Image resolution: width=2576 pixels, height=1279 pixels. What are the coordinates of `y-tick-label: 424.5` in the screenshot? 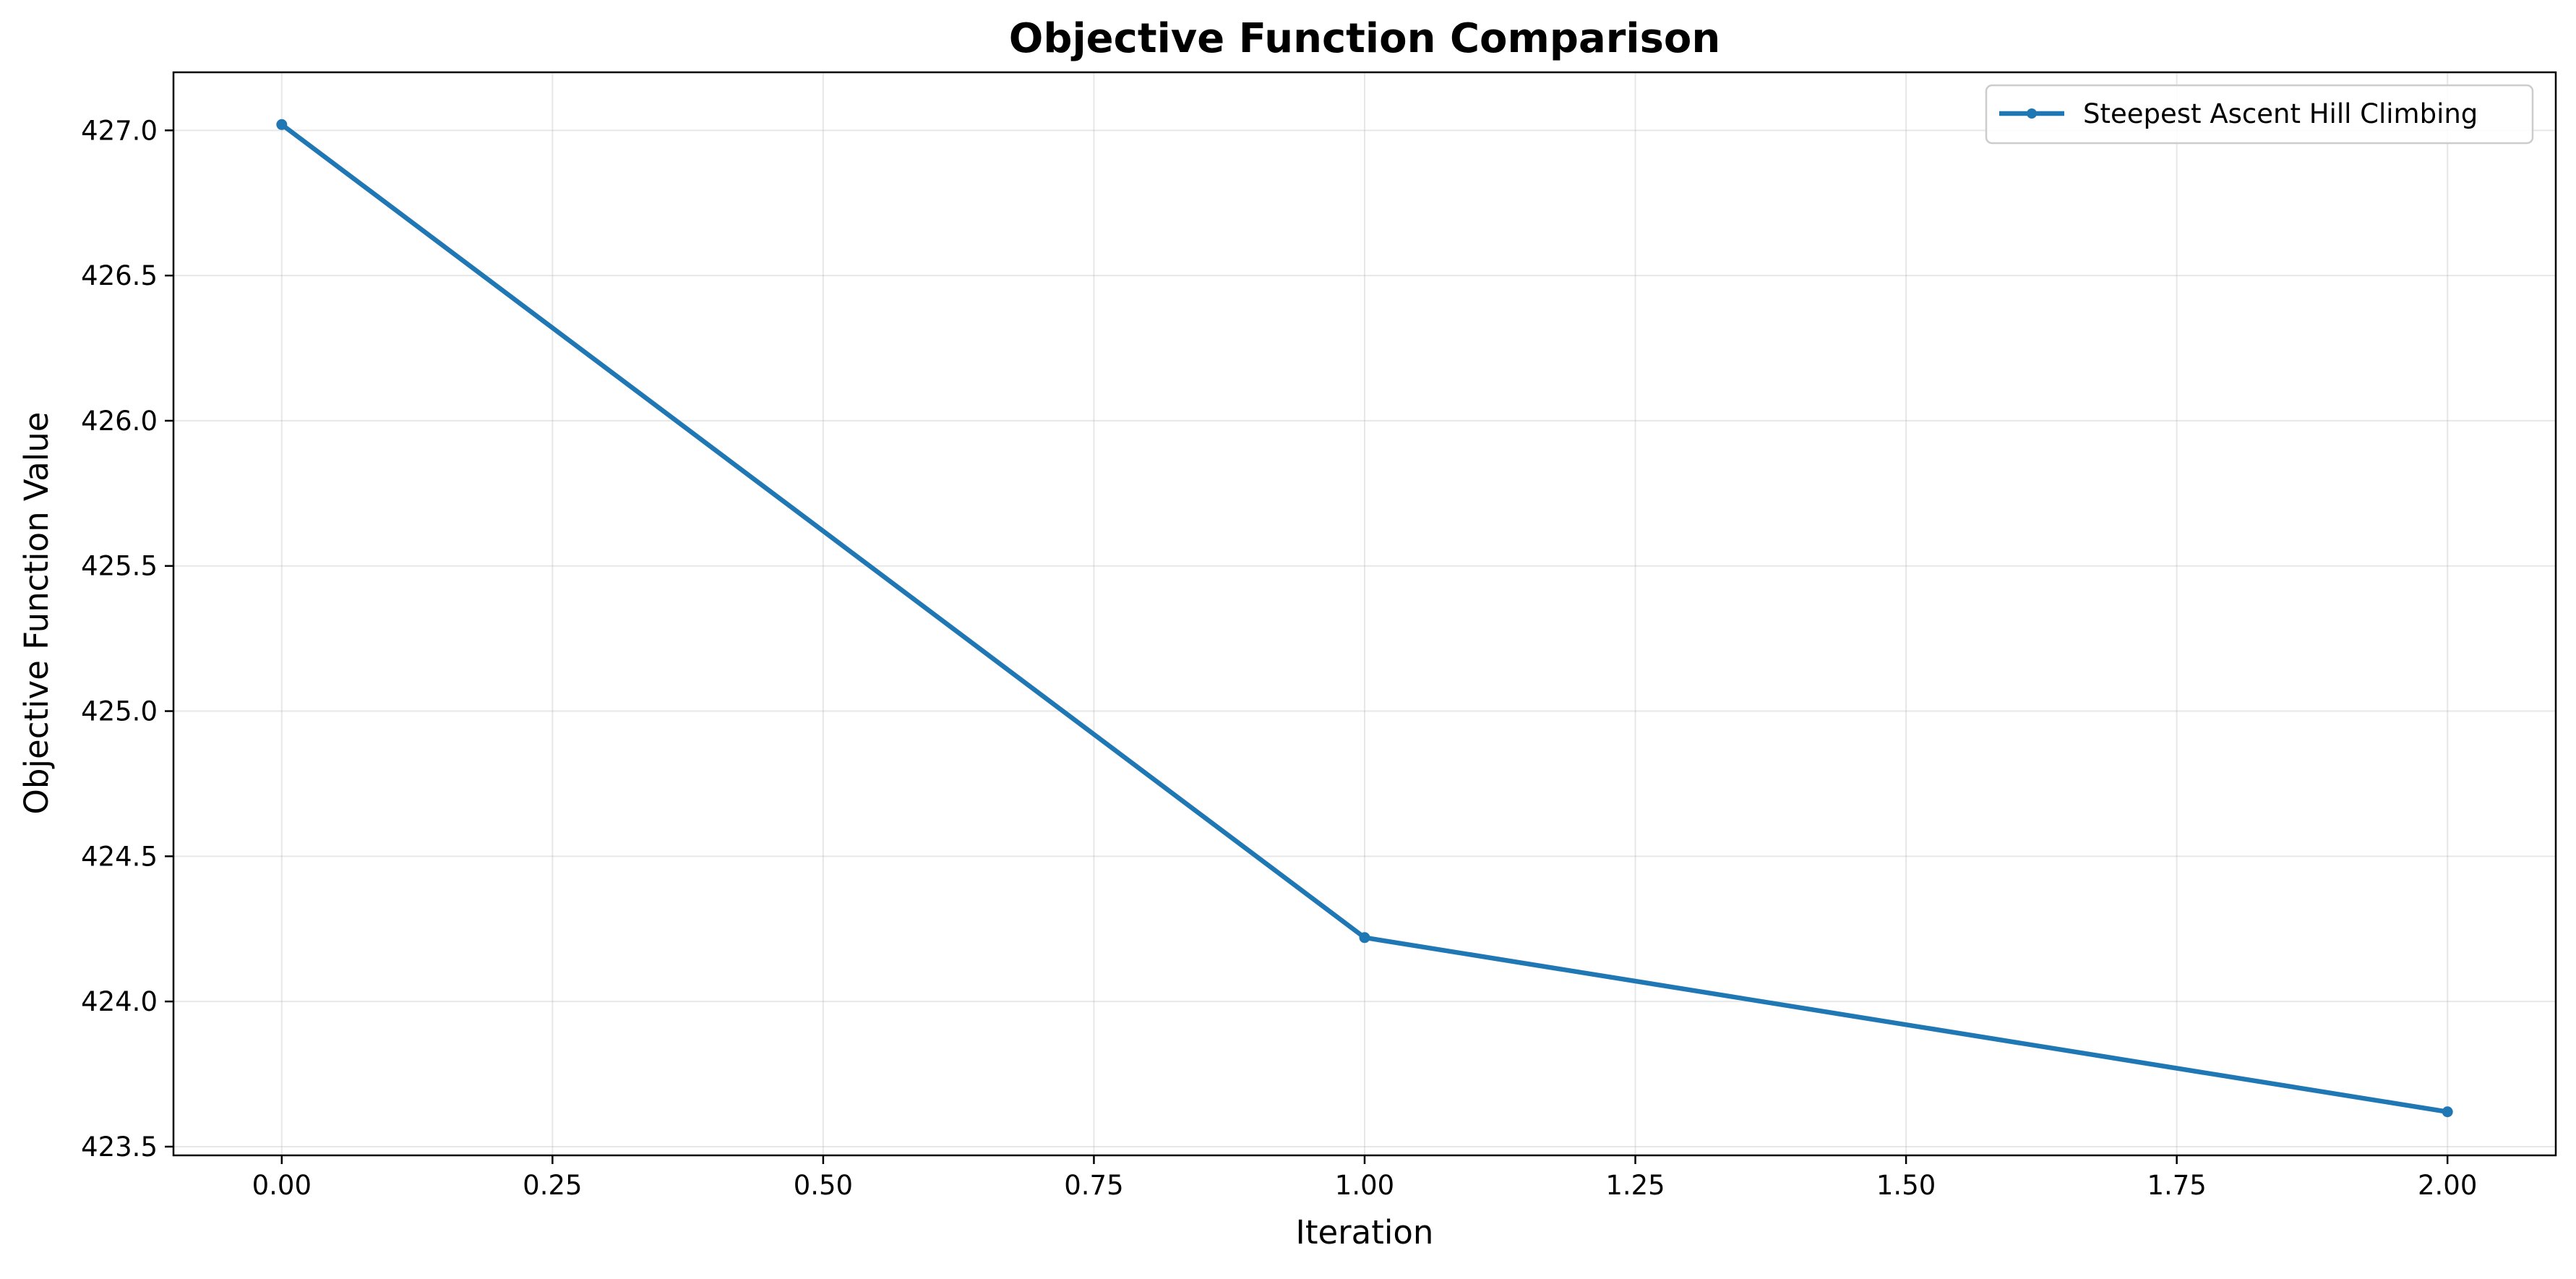 It's located at (120, 856).